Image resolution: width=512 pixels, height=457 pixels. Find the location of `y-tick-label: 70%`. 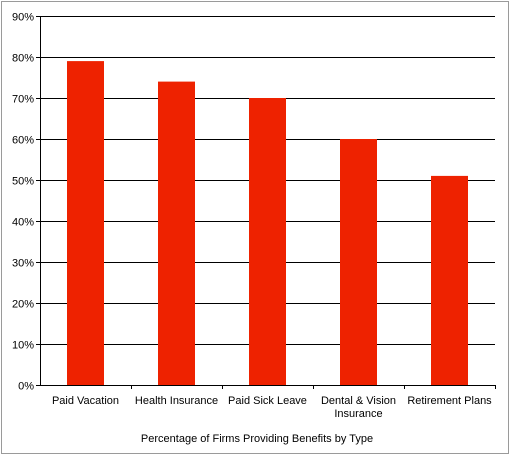

y-tick-label: 70% is located at coordinates (23, 100).